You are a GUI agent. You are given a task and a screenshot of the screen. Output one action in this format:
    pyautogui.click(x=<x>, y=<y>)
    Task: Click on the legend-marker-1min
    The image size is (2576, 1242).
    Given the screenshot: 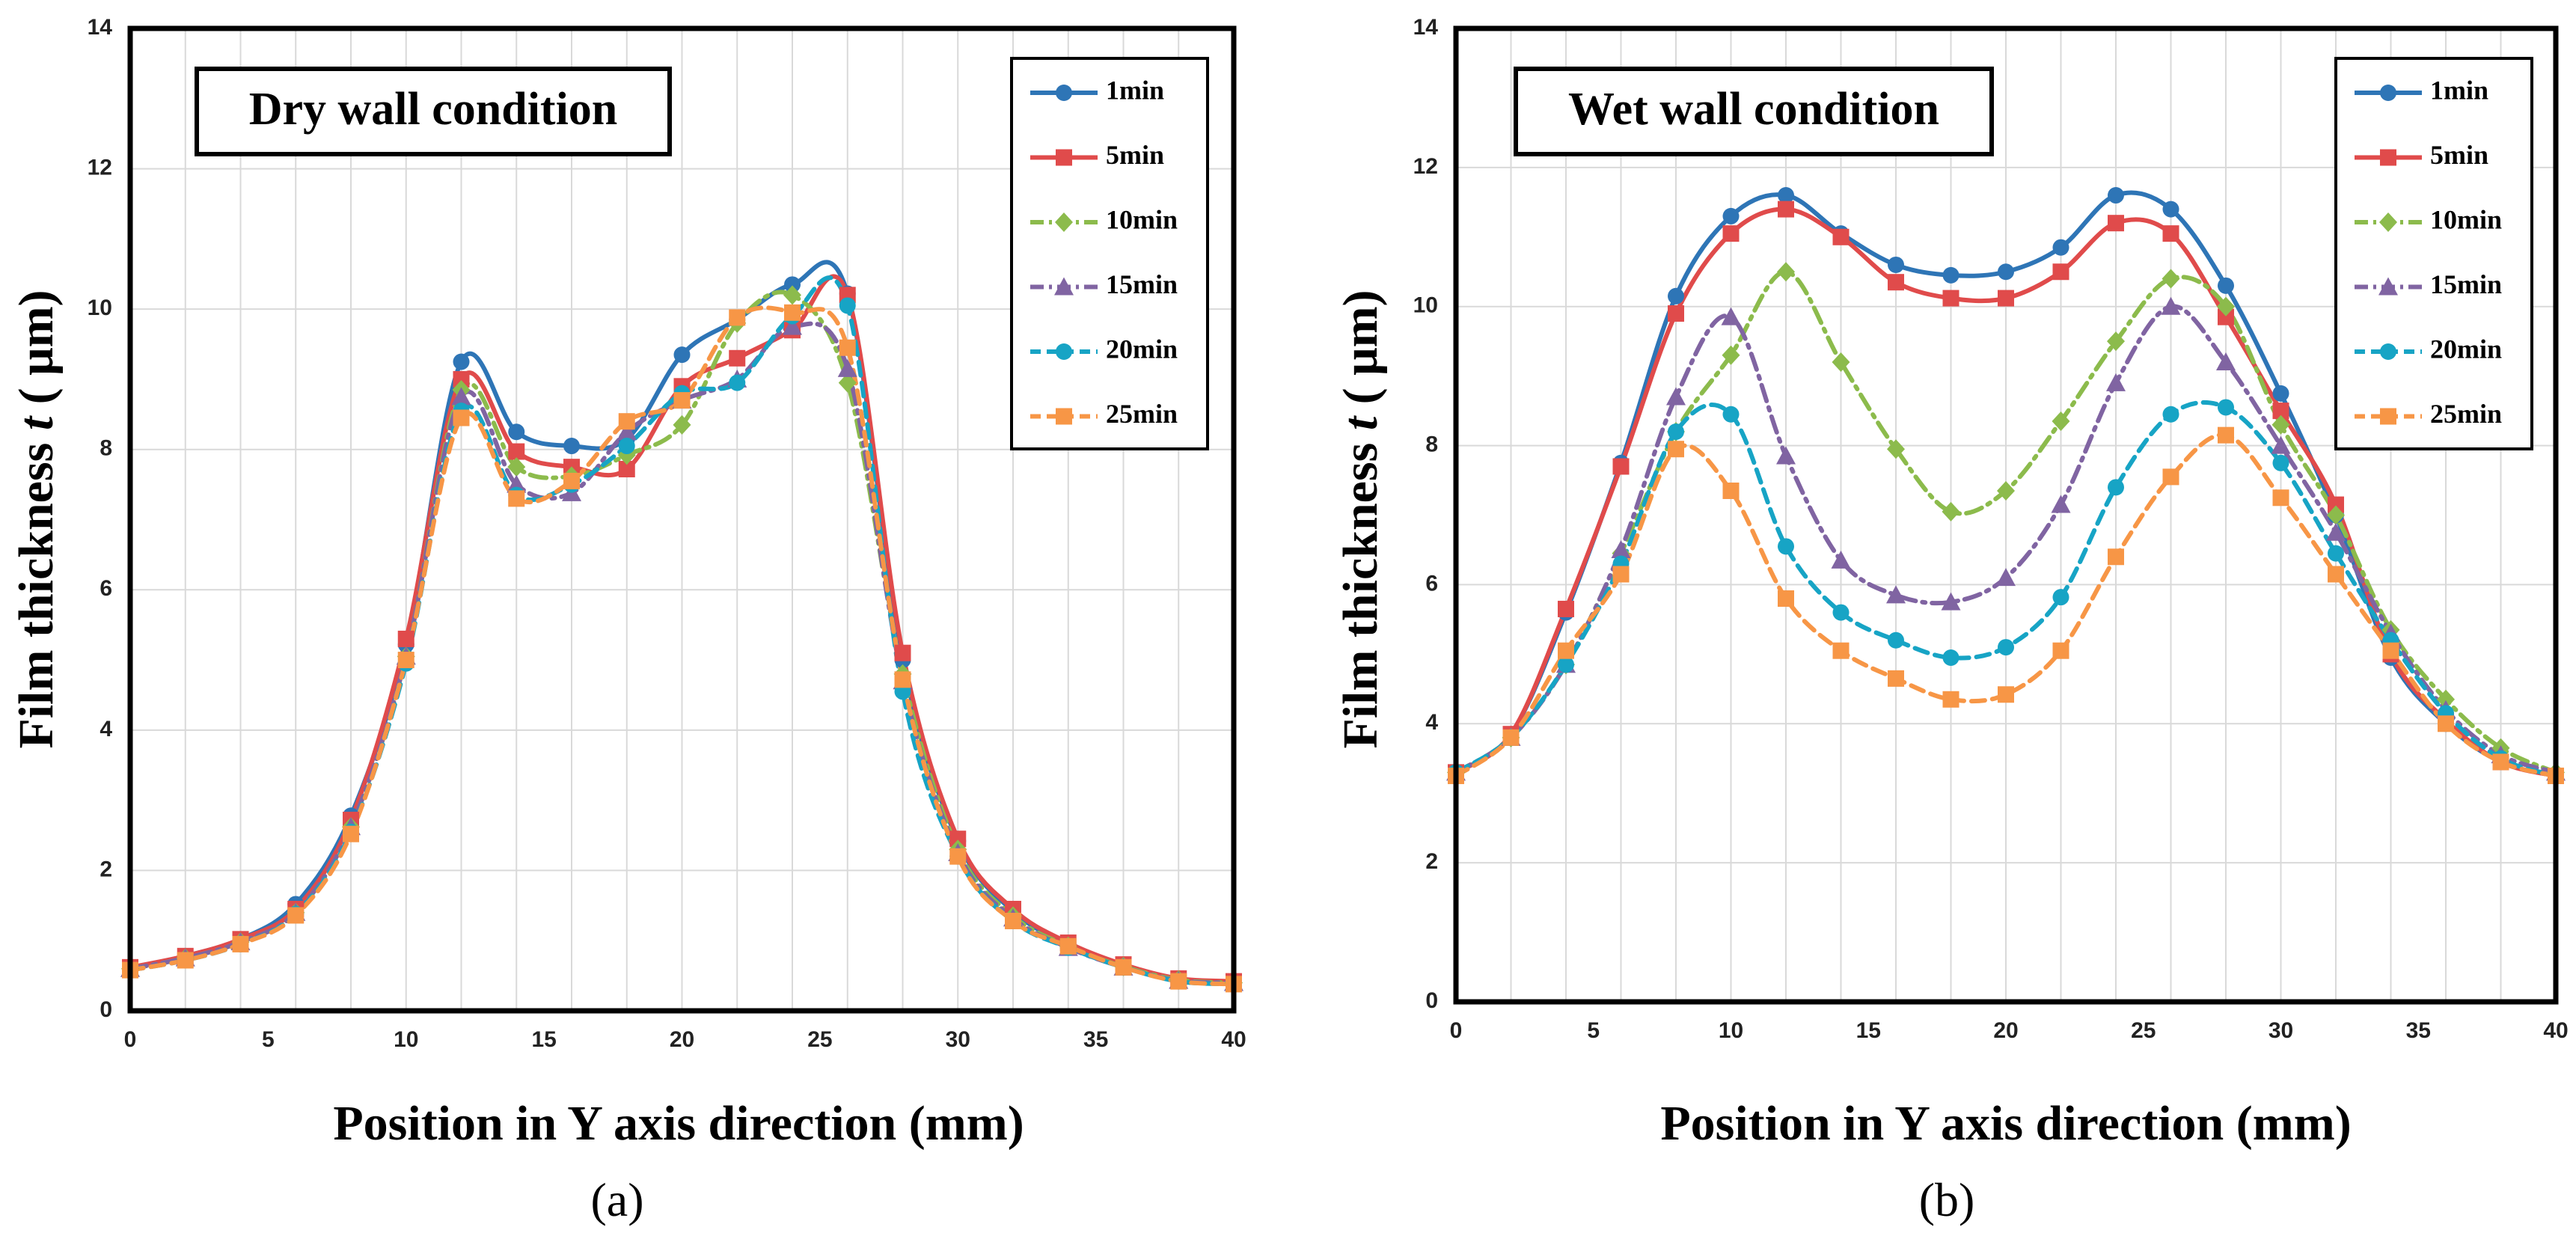 What is the action you would take?
    pyautogui.click(x=1064, y=93)
    